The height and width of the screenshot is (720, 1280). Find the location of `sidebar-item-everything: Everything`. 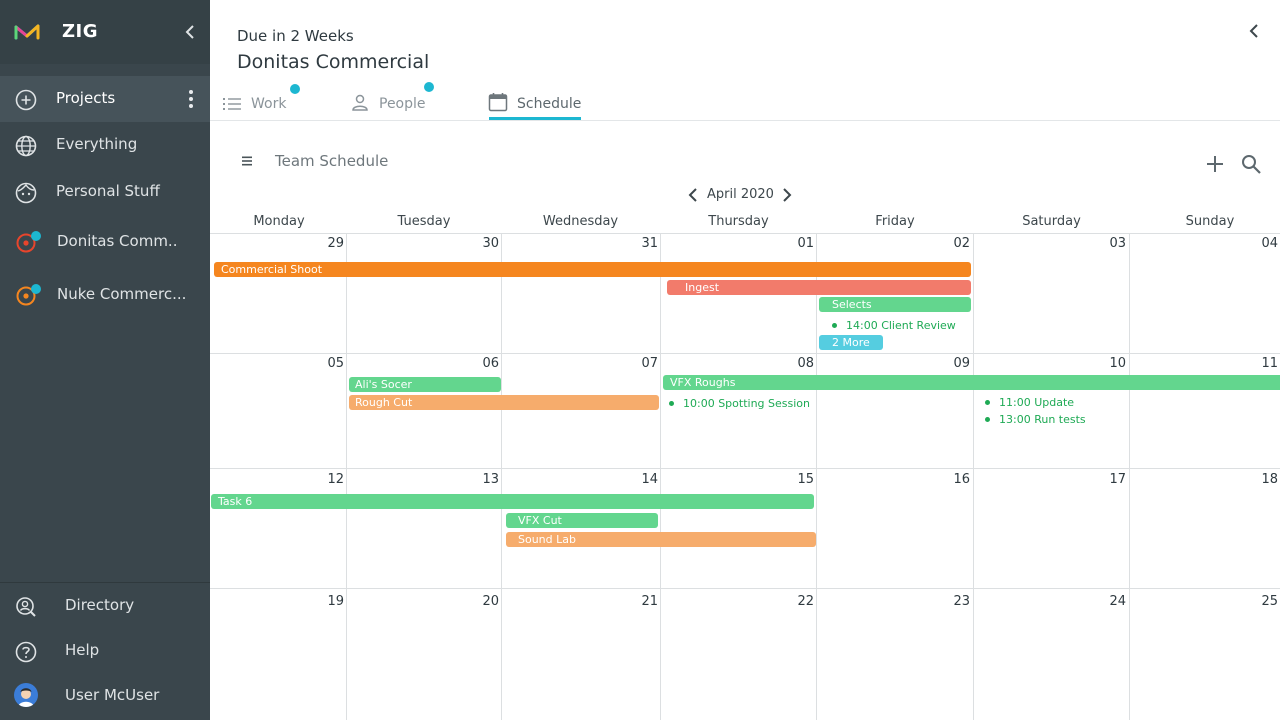

sidebar-item-everything: Everything is located at coordinates (105, 145).